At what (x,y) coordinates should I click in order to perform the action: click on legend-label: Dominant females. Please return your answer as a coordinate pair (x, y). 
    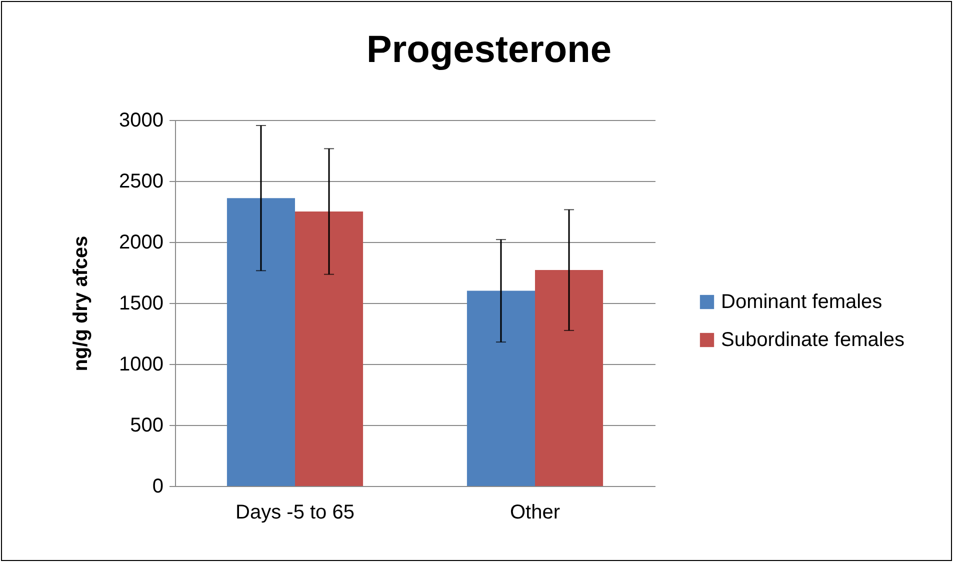
    Looking at the image, I should click on (801, 302).